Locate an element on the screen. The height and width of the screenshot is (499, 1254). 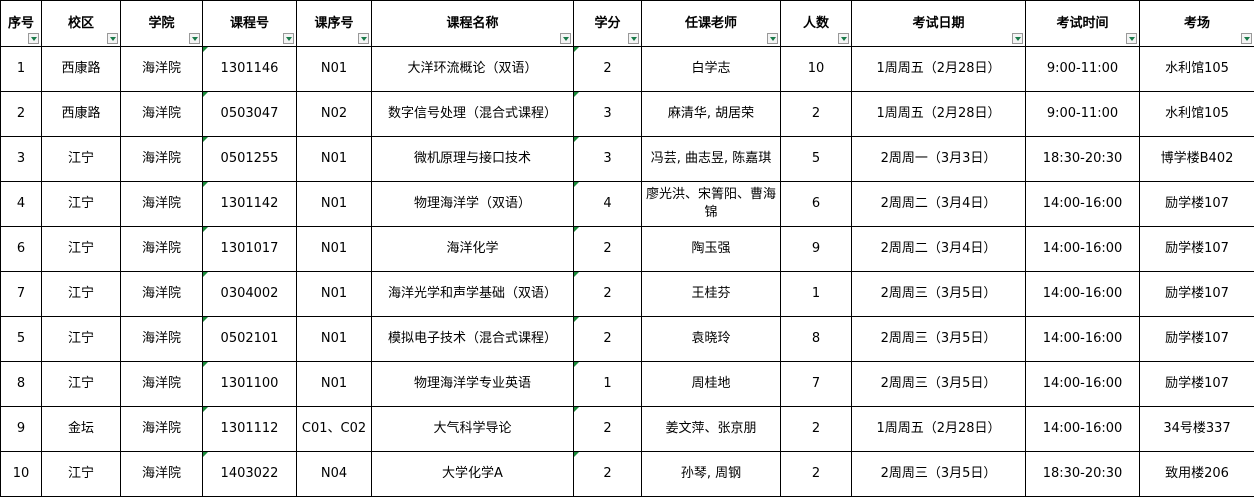
table-cell: 廖光洪、宋箐阳、曹海锦 is located at coordinates (711, 204).